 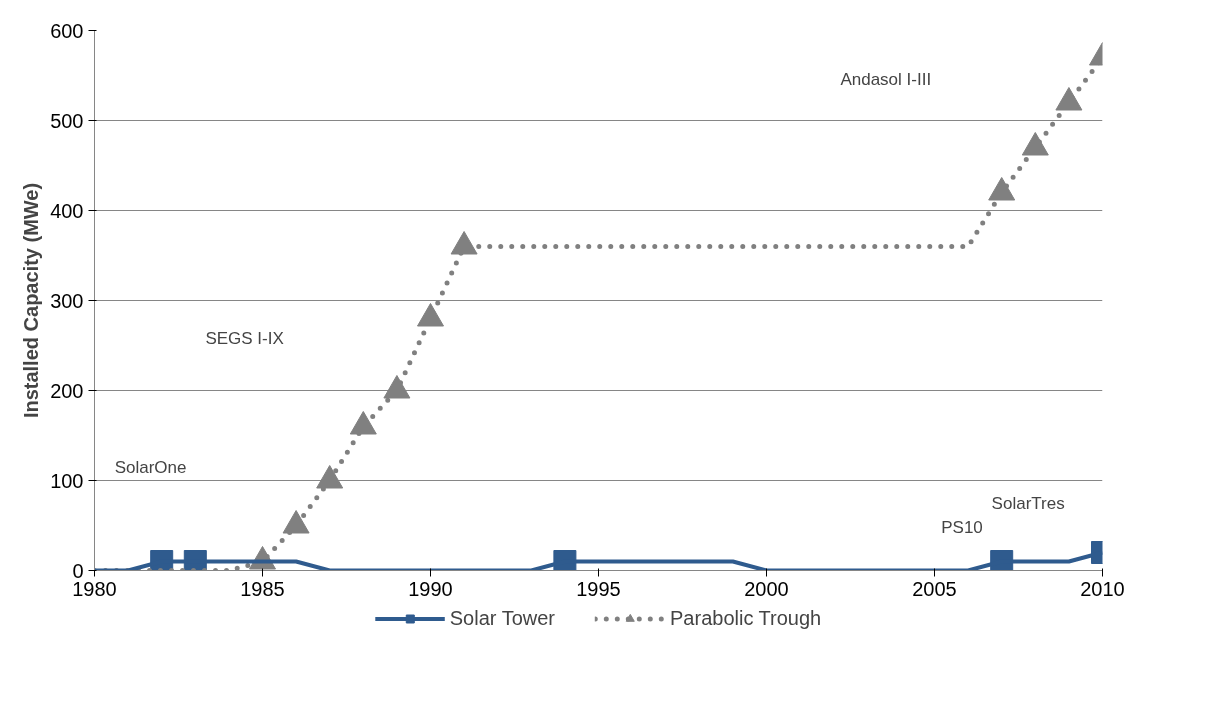 What do you see at coordinates (934, 588) in the screenshot?
I see `x-tick-label: 2005` at bounding box center [934, 588].